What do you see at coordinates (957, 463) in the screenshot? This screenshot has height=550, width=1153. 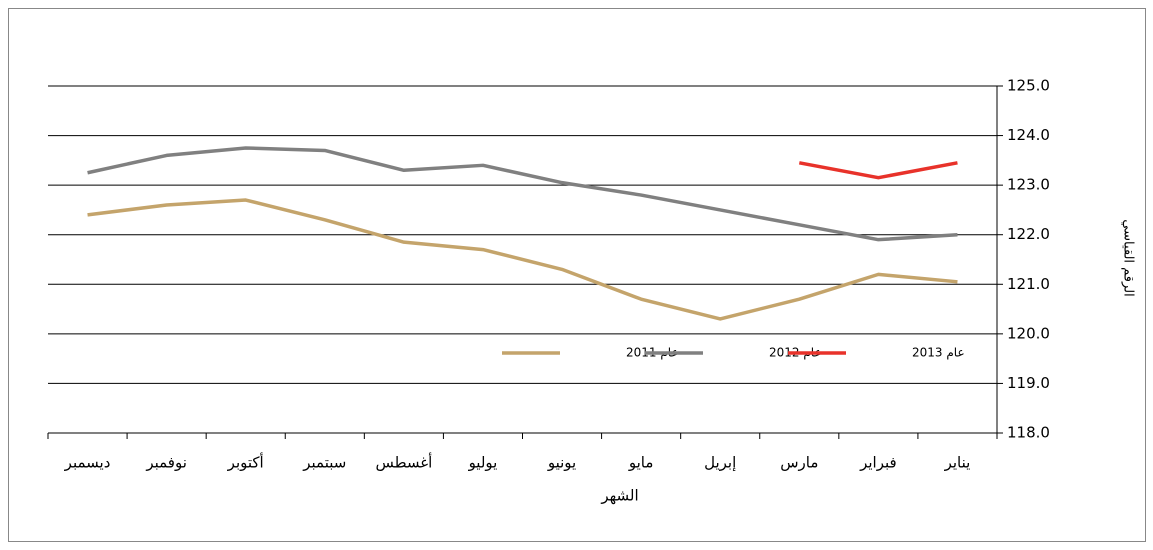 I see `x-tick-label: يناير` at bounding box center [957, 463].